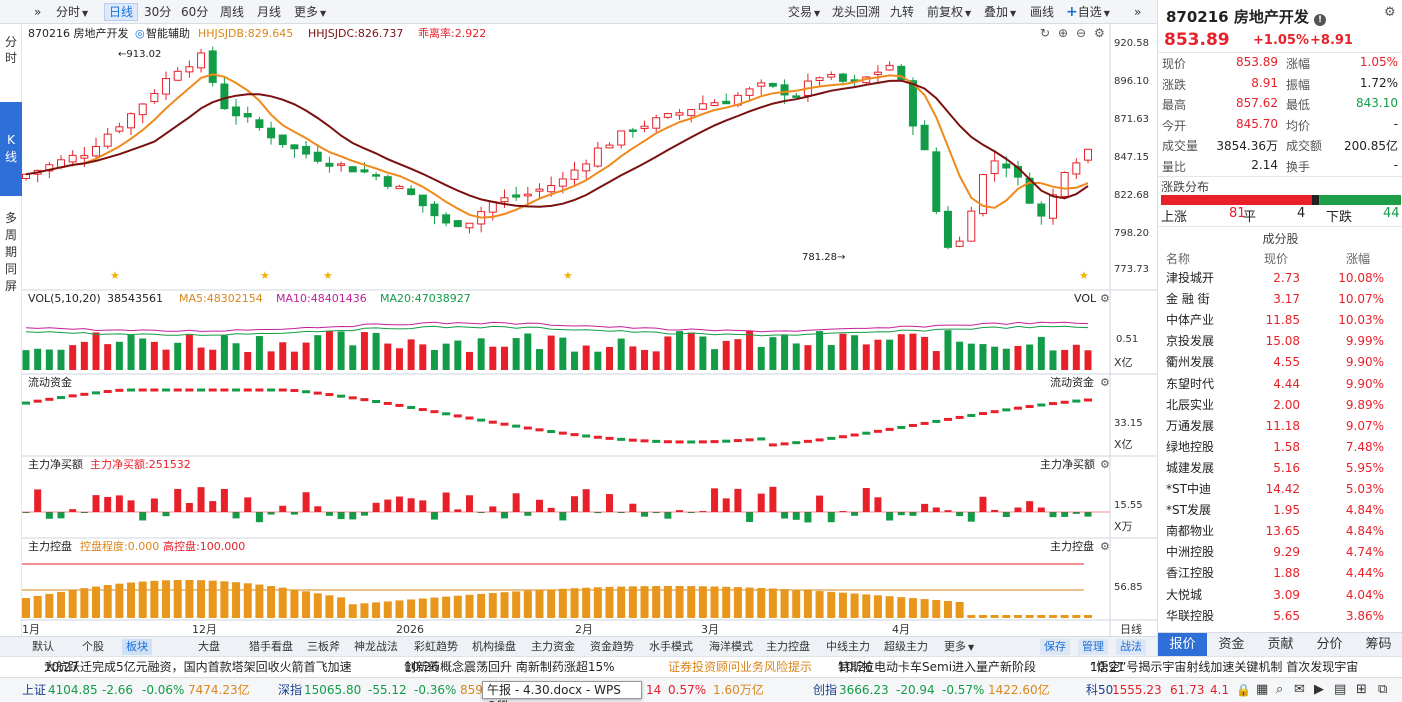 The width and height of the screenshot is (1402, 702). What do you see at coordinates (1299, 689) in the screenshot?
I see `tray-message-icon: ✉` at bounding box center [1299, 689].